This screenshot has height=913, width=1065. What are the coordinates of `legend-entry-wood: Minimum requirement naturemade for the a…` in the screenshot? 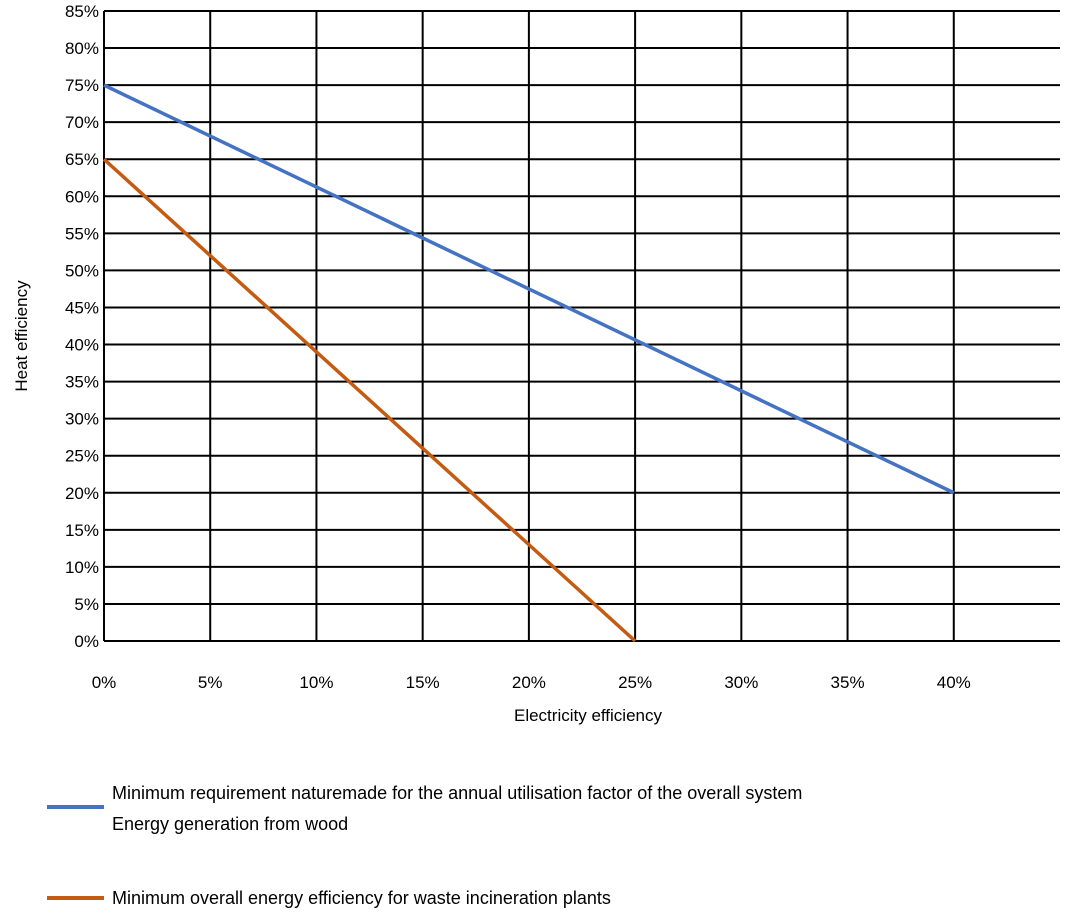 It's located at (424, 808).